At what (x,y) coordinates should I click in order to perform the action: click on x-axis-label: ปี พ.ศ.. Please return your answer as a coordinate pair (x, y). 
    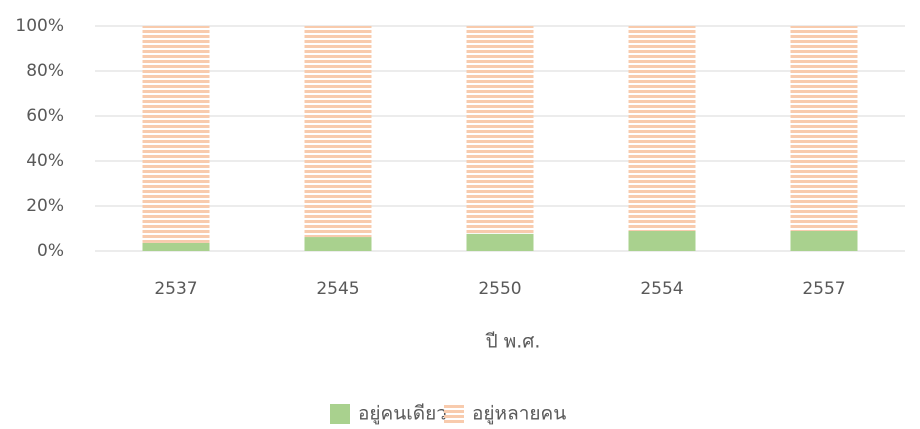
    Looking at the image, I should click on (513, 342).